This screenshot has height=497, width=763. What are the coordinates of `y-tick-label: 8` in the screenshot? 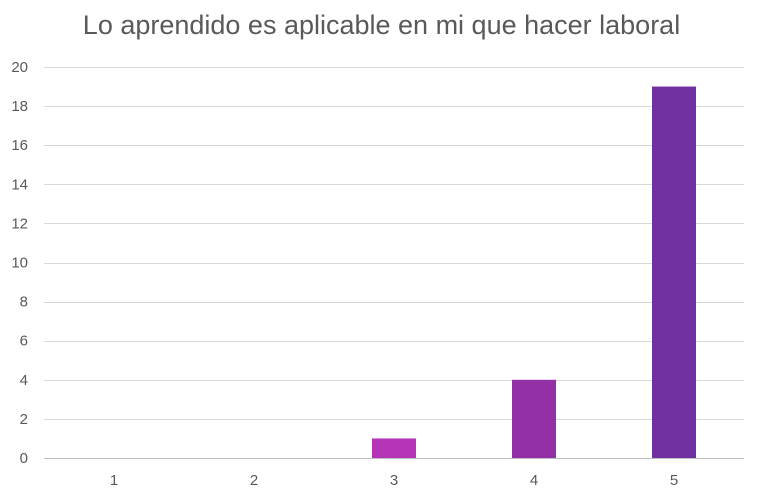 It's located at (24, 302).